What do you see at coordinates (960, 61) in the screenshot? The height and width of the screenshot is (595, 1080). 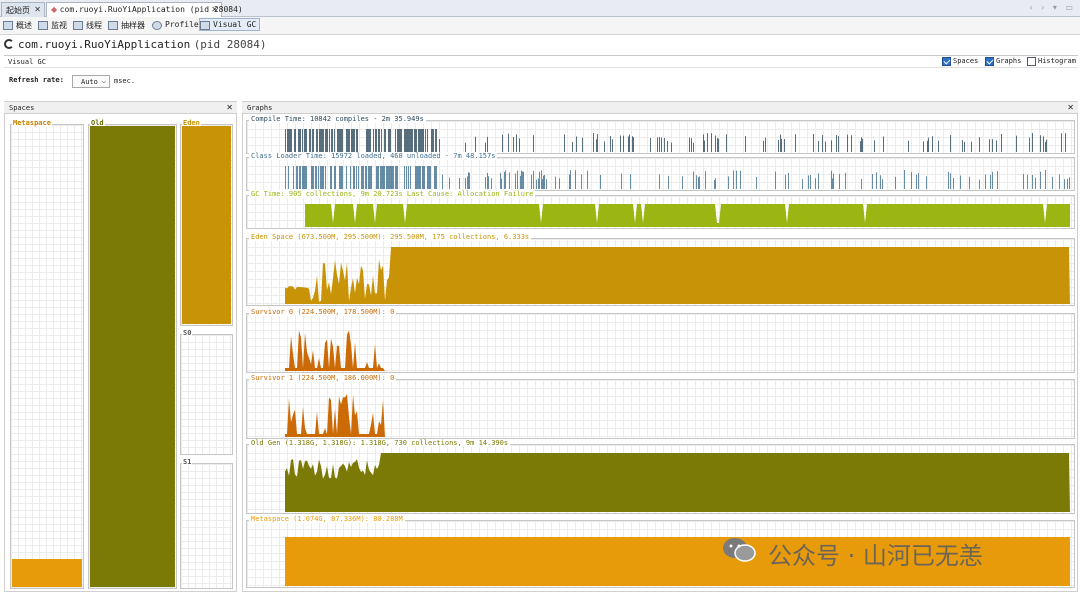 I see `spaces-checkbox: Spaces` at bounding box center [960, 61].